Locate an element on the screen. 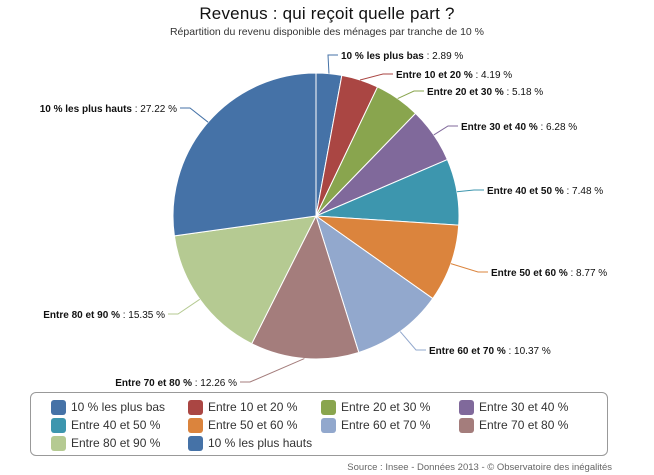 This screenshot has height=475, width=654. slice-data-label: Entre 10 et 20 % : 4.19 % is located at coordinates (454, 75).